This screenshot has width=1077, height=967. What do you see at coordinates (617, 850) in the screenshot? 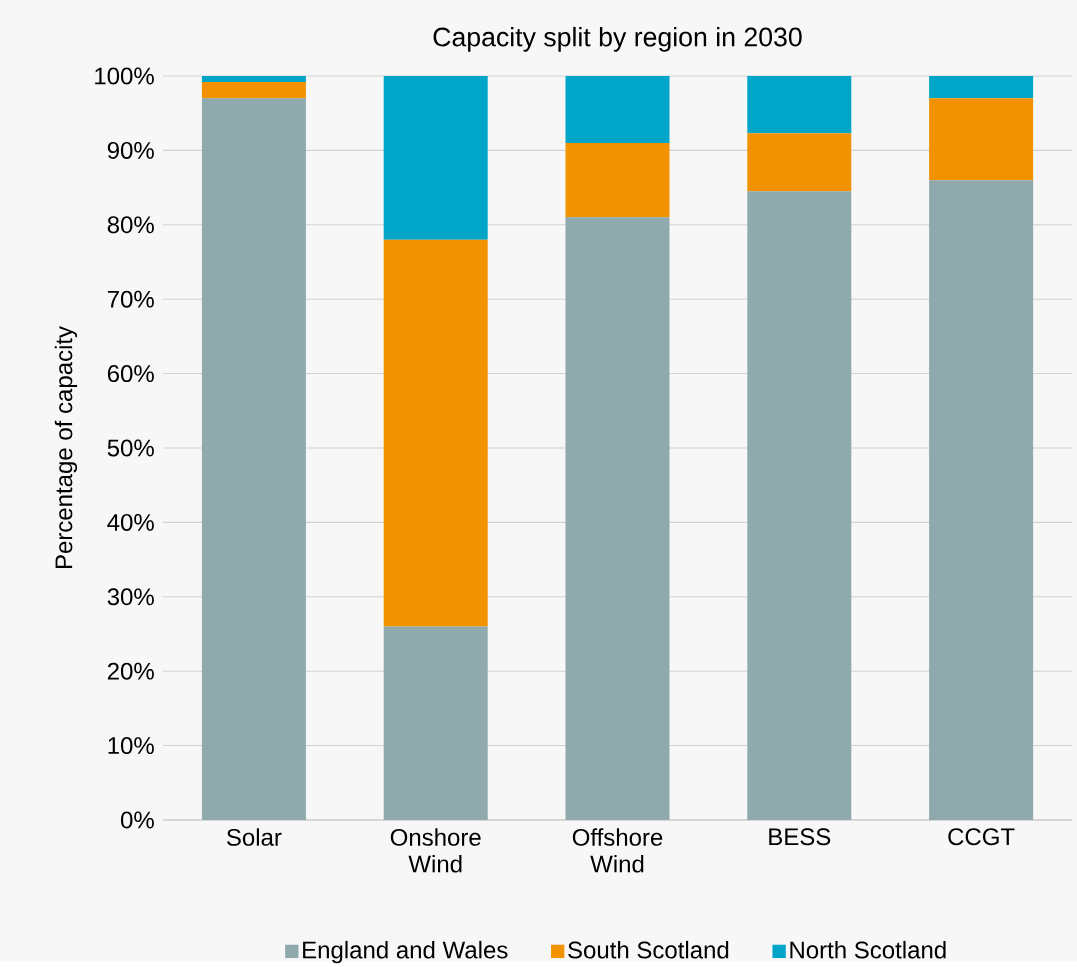
I see `x-tick-label: Offshore Wind` at bounding box center [617, 850].